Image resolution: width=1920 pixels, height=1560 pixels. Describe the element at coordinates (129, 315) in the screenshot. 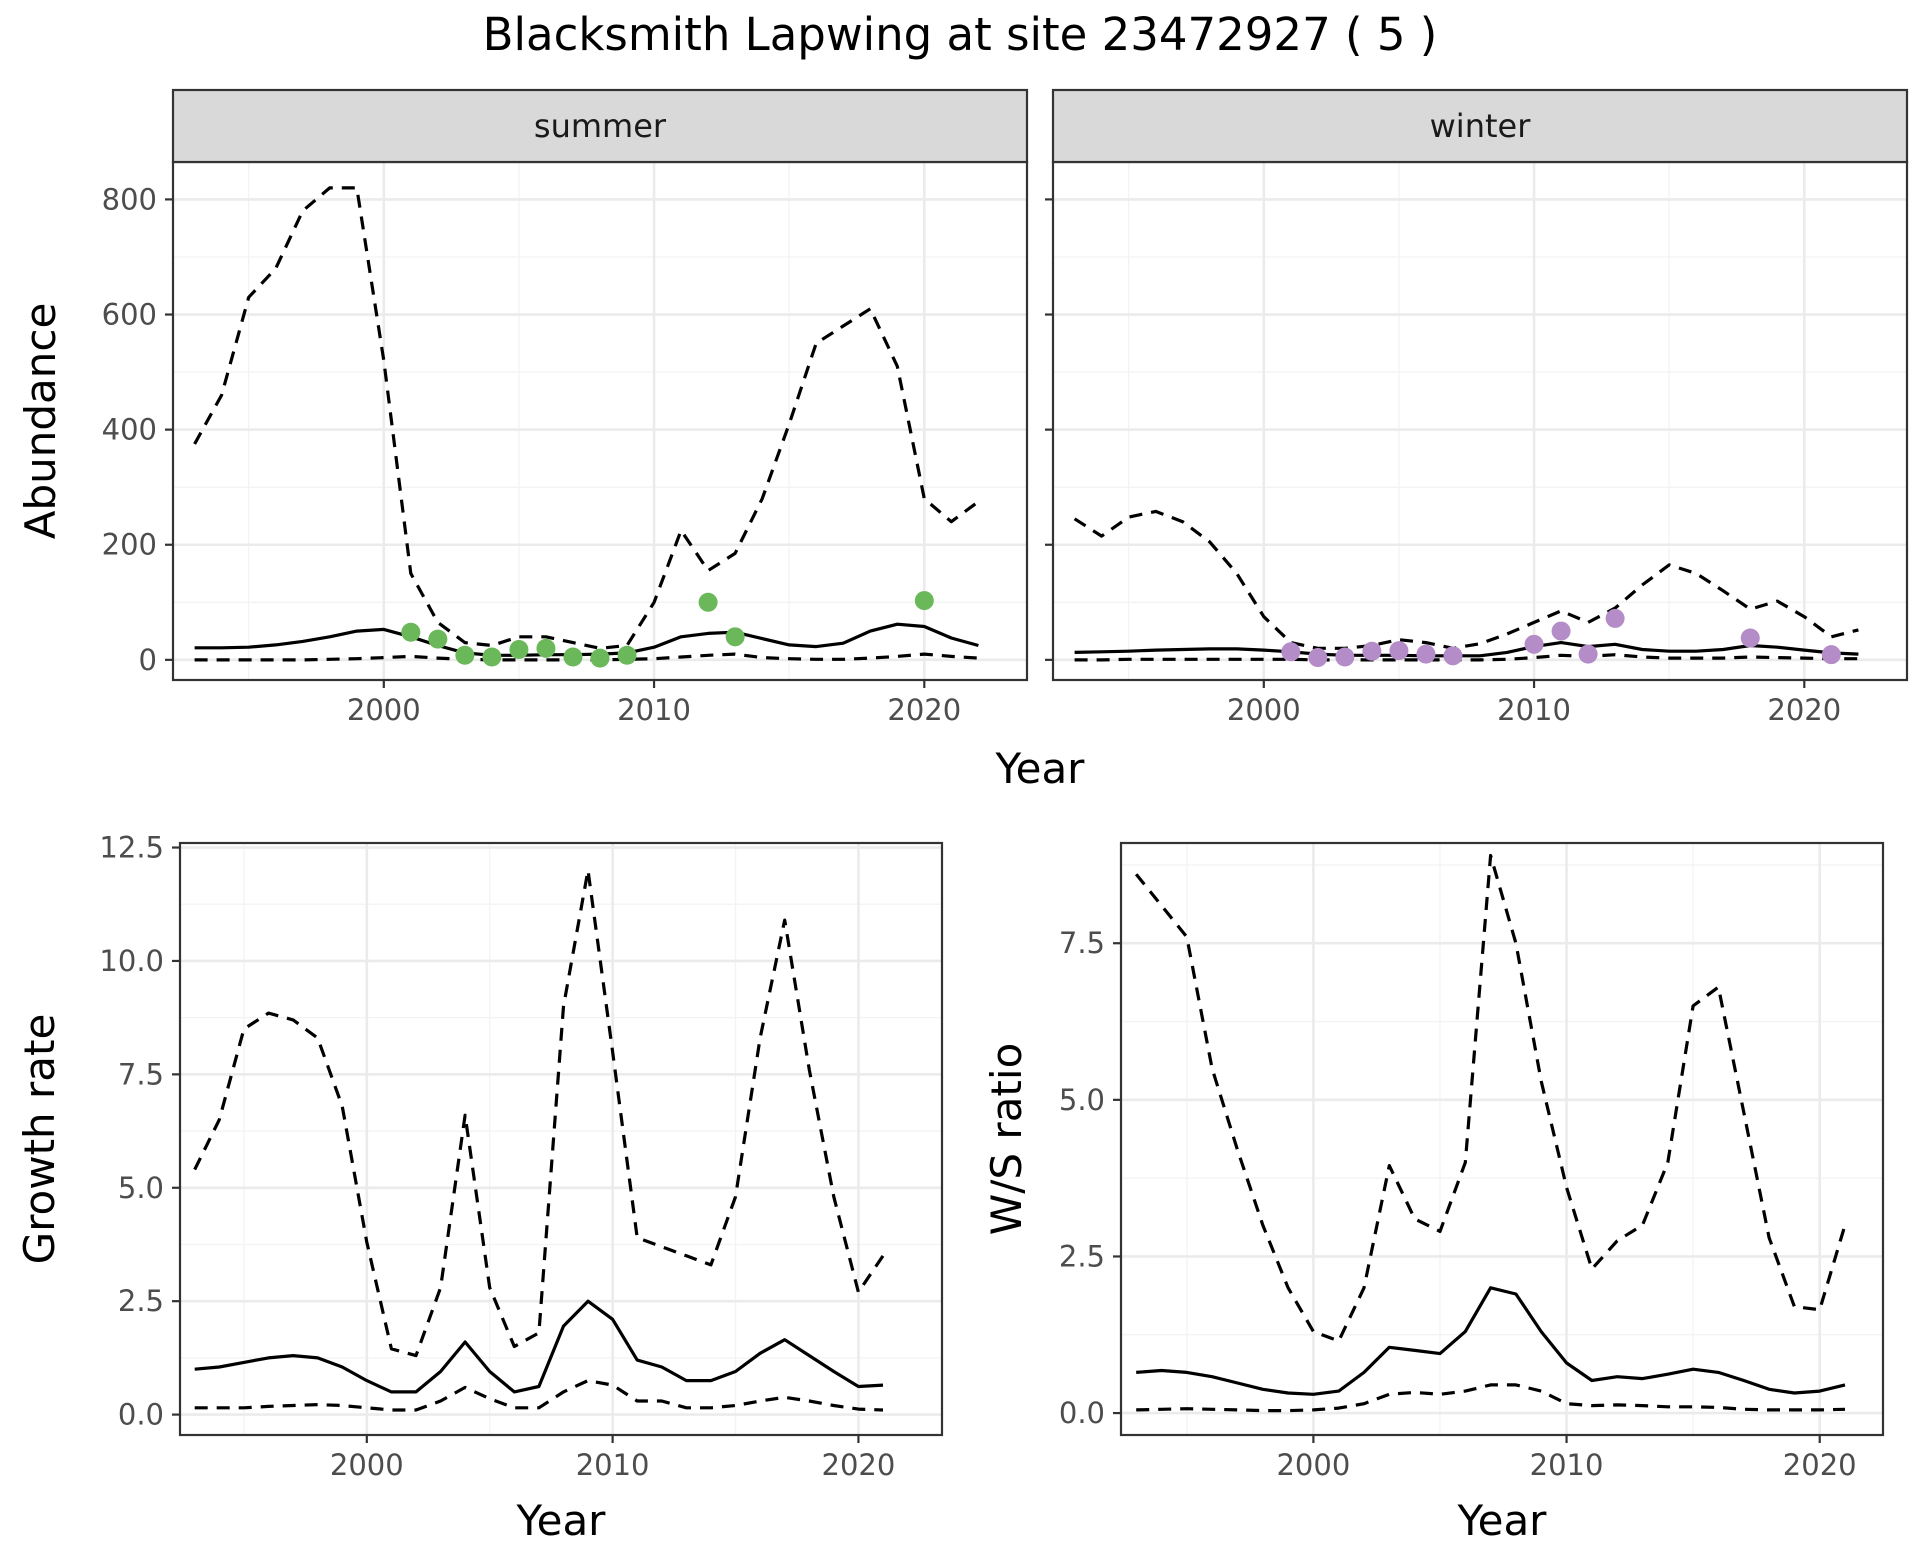

I see `y-tick-label: 600` at that location.